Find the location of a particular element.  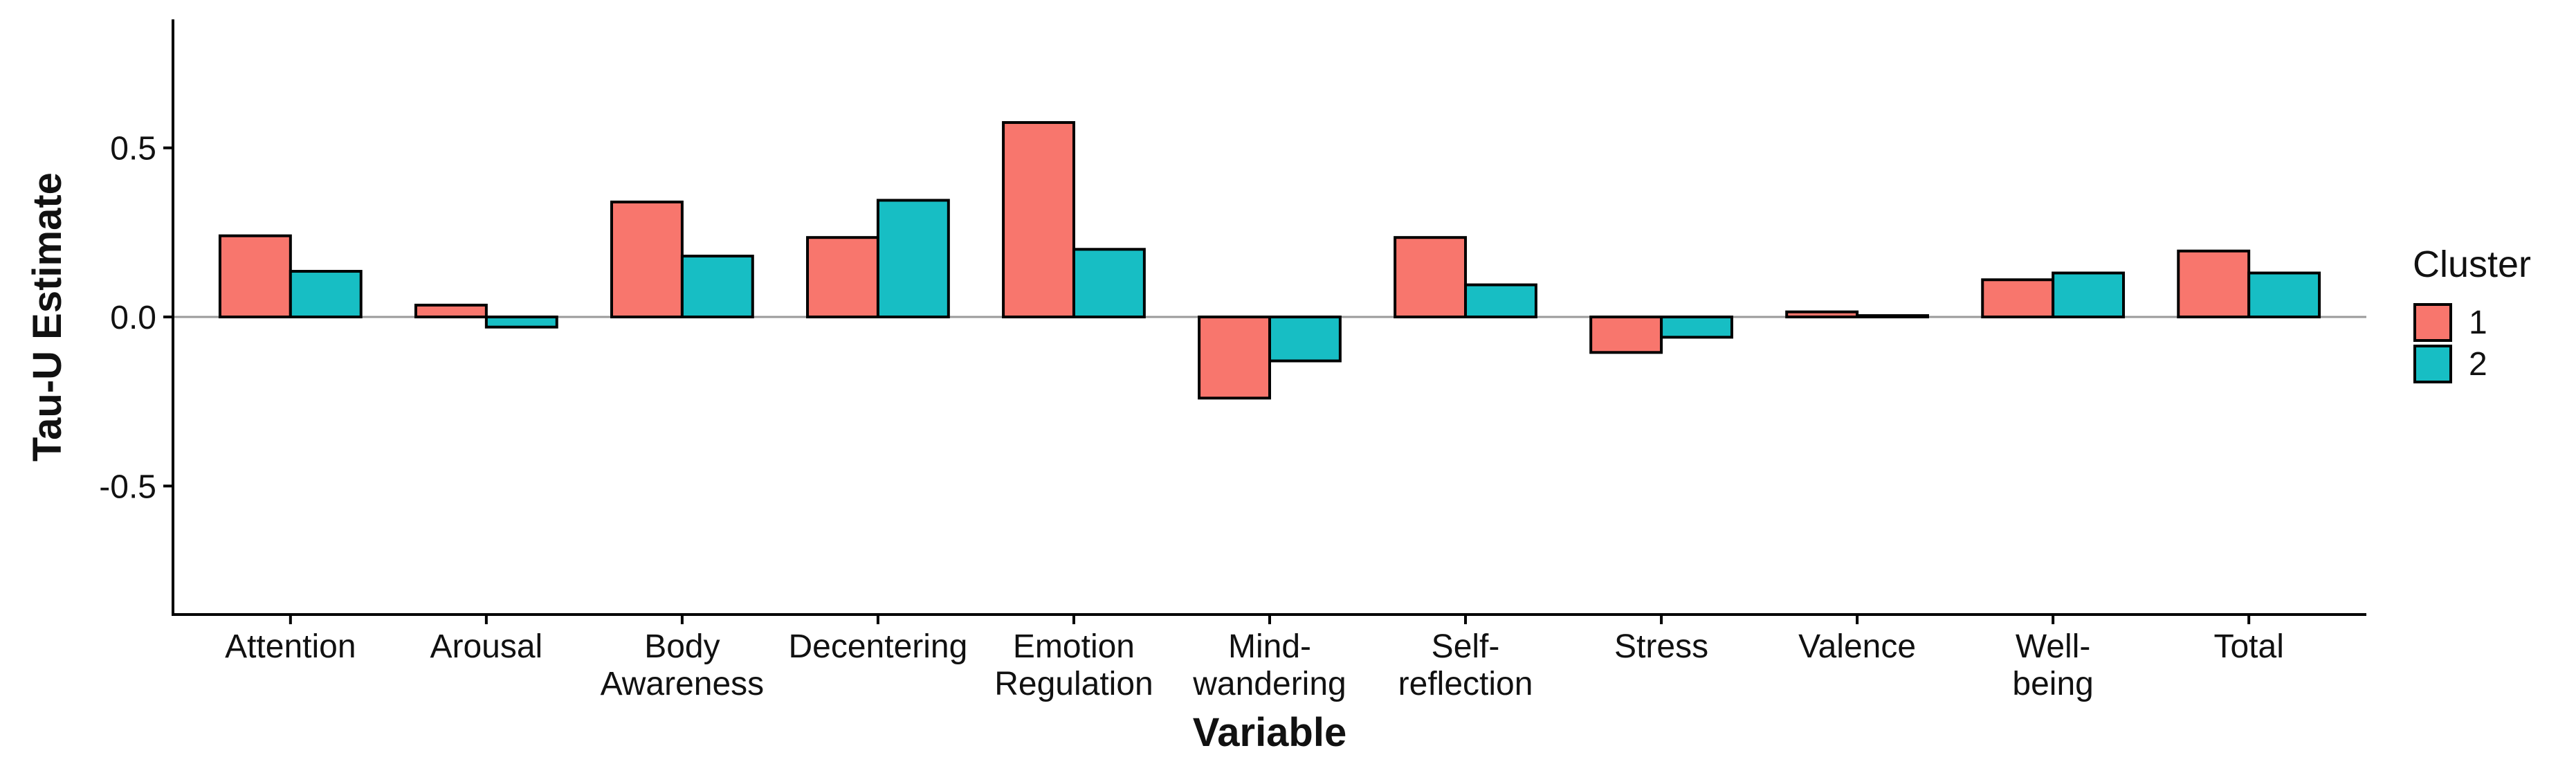

x-tick-label: Mind-wandering is located at coordinates (1269, 665).